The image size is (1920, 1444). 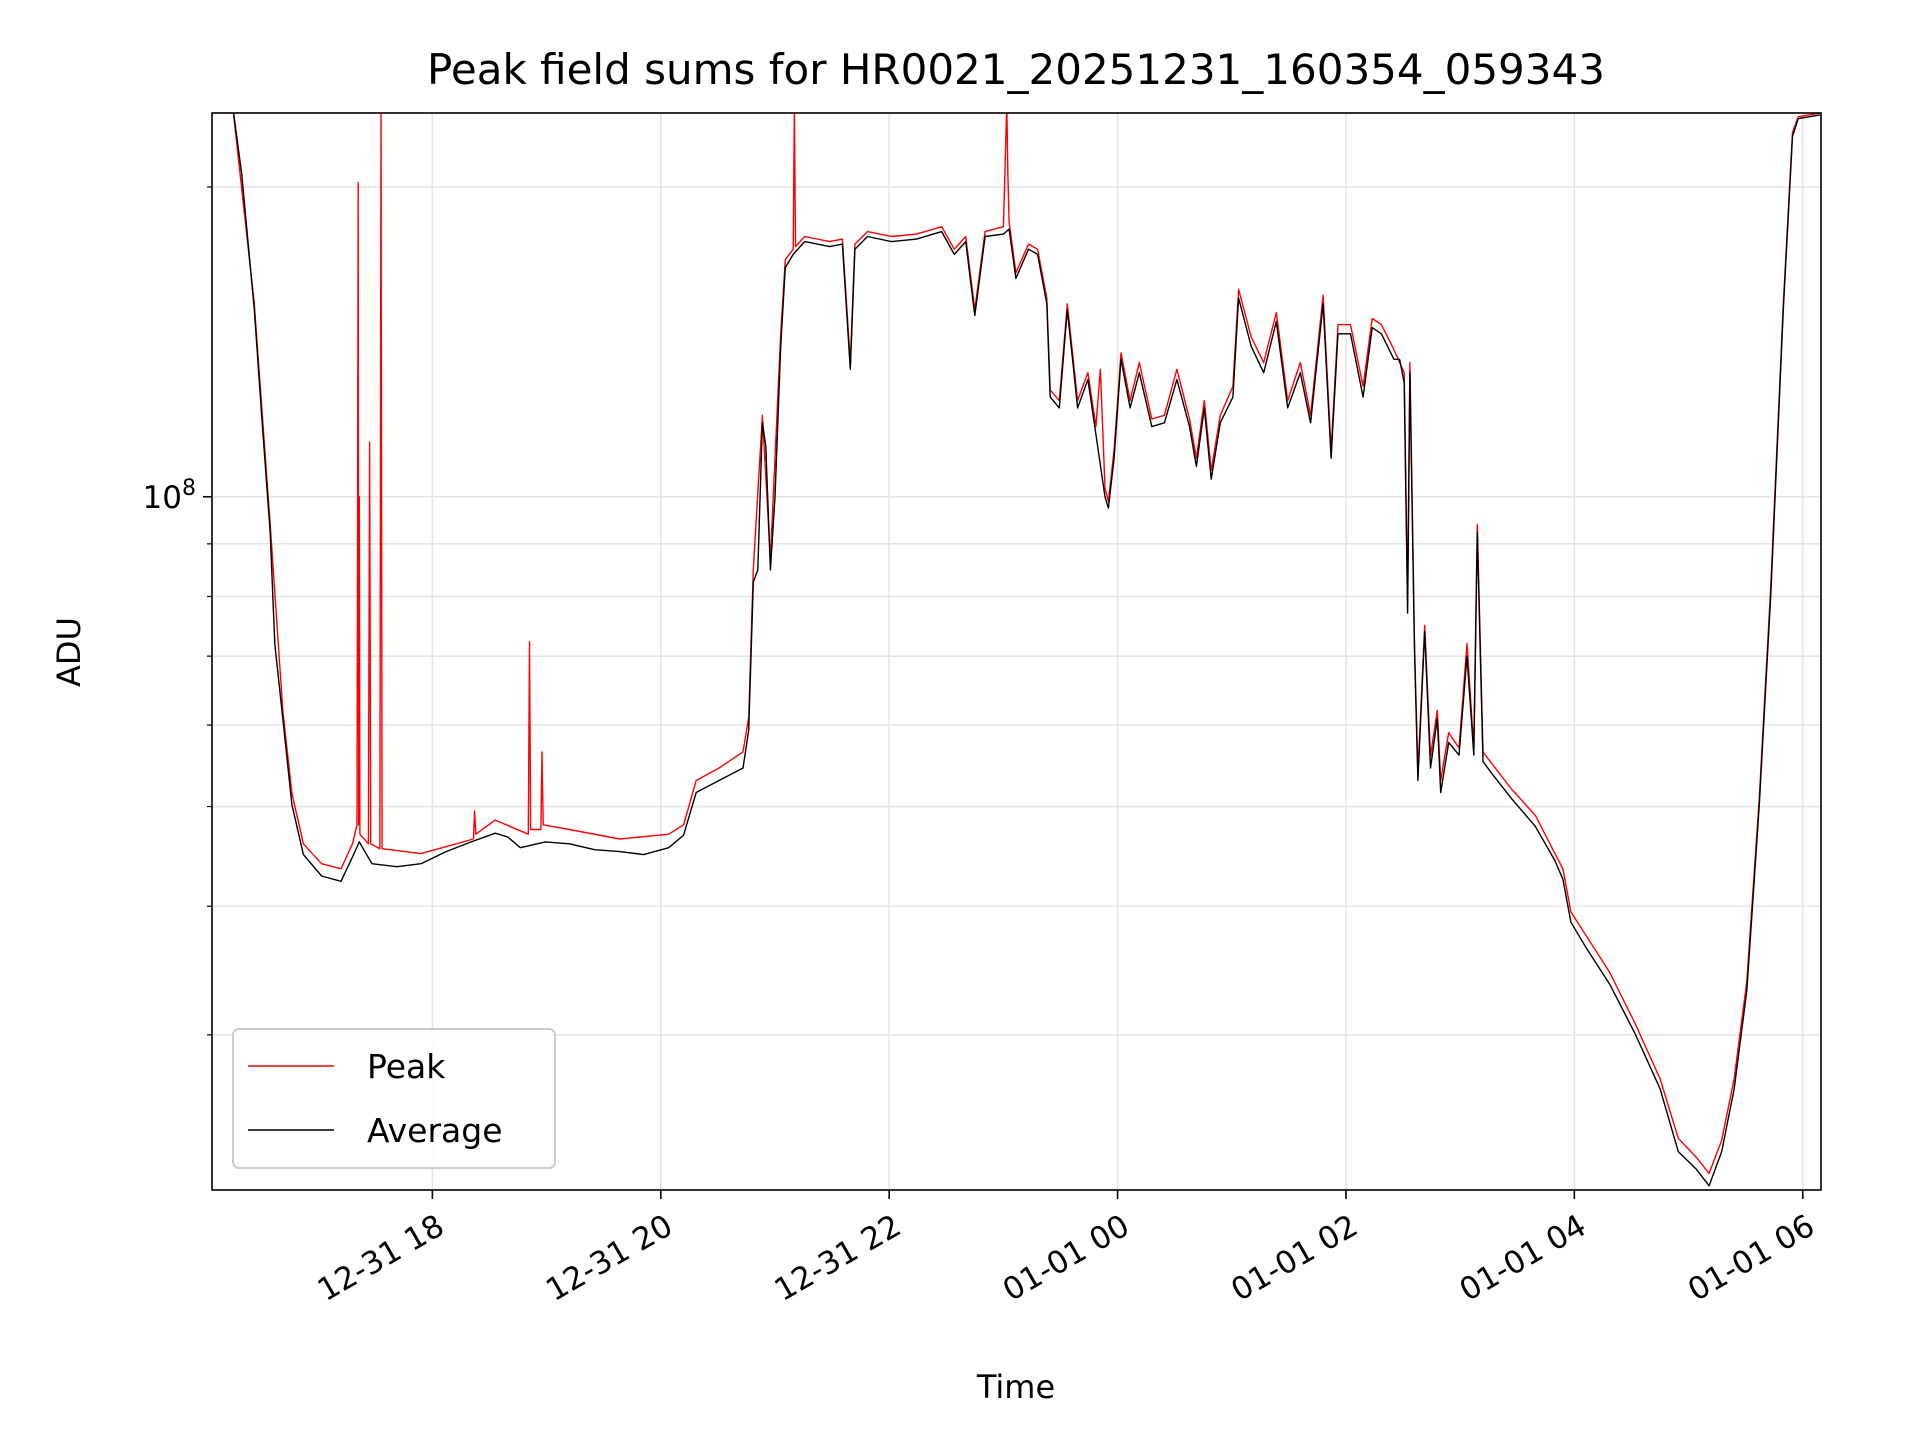 What do you see at coordinates (177, 611) in the screenshot?
I see `y-axis: 108` at bounding box center [177, 611].